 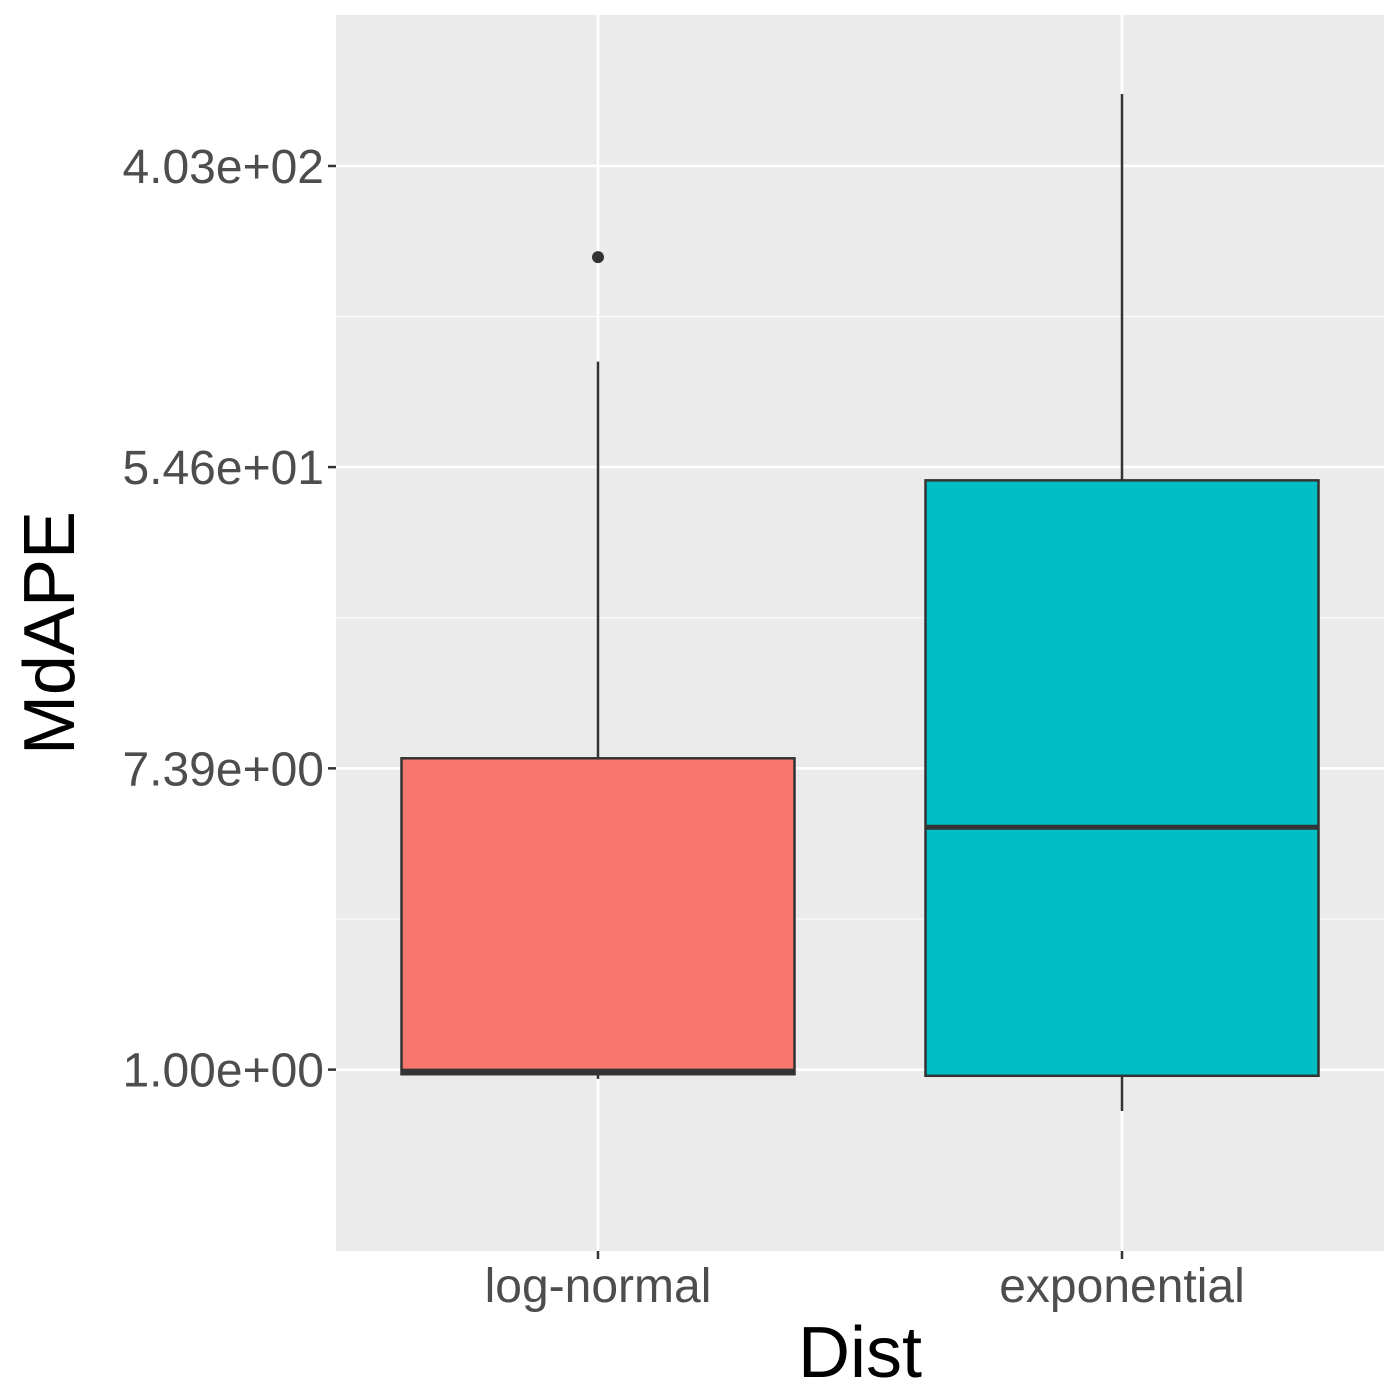 What do you see at coordinates (865, 1282) in the screenshot?
I see `x-axis: log-normal exponential` at bounding box center [865, 1282].